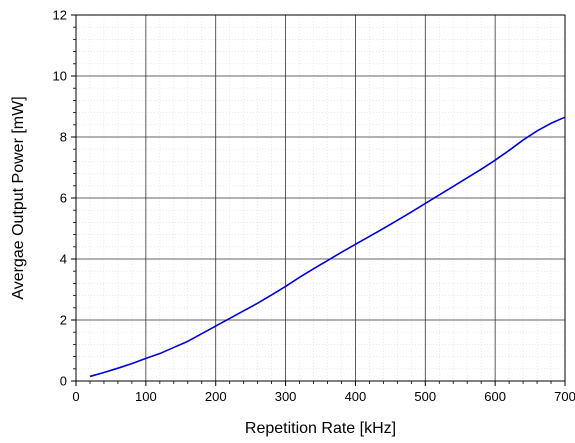 The width and height of the screenshot is (575, 443). What do you see at coordinates (60, 76) in the screenshot?
I see `y-tick-label: 10` at bounding box center [60, 76].